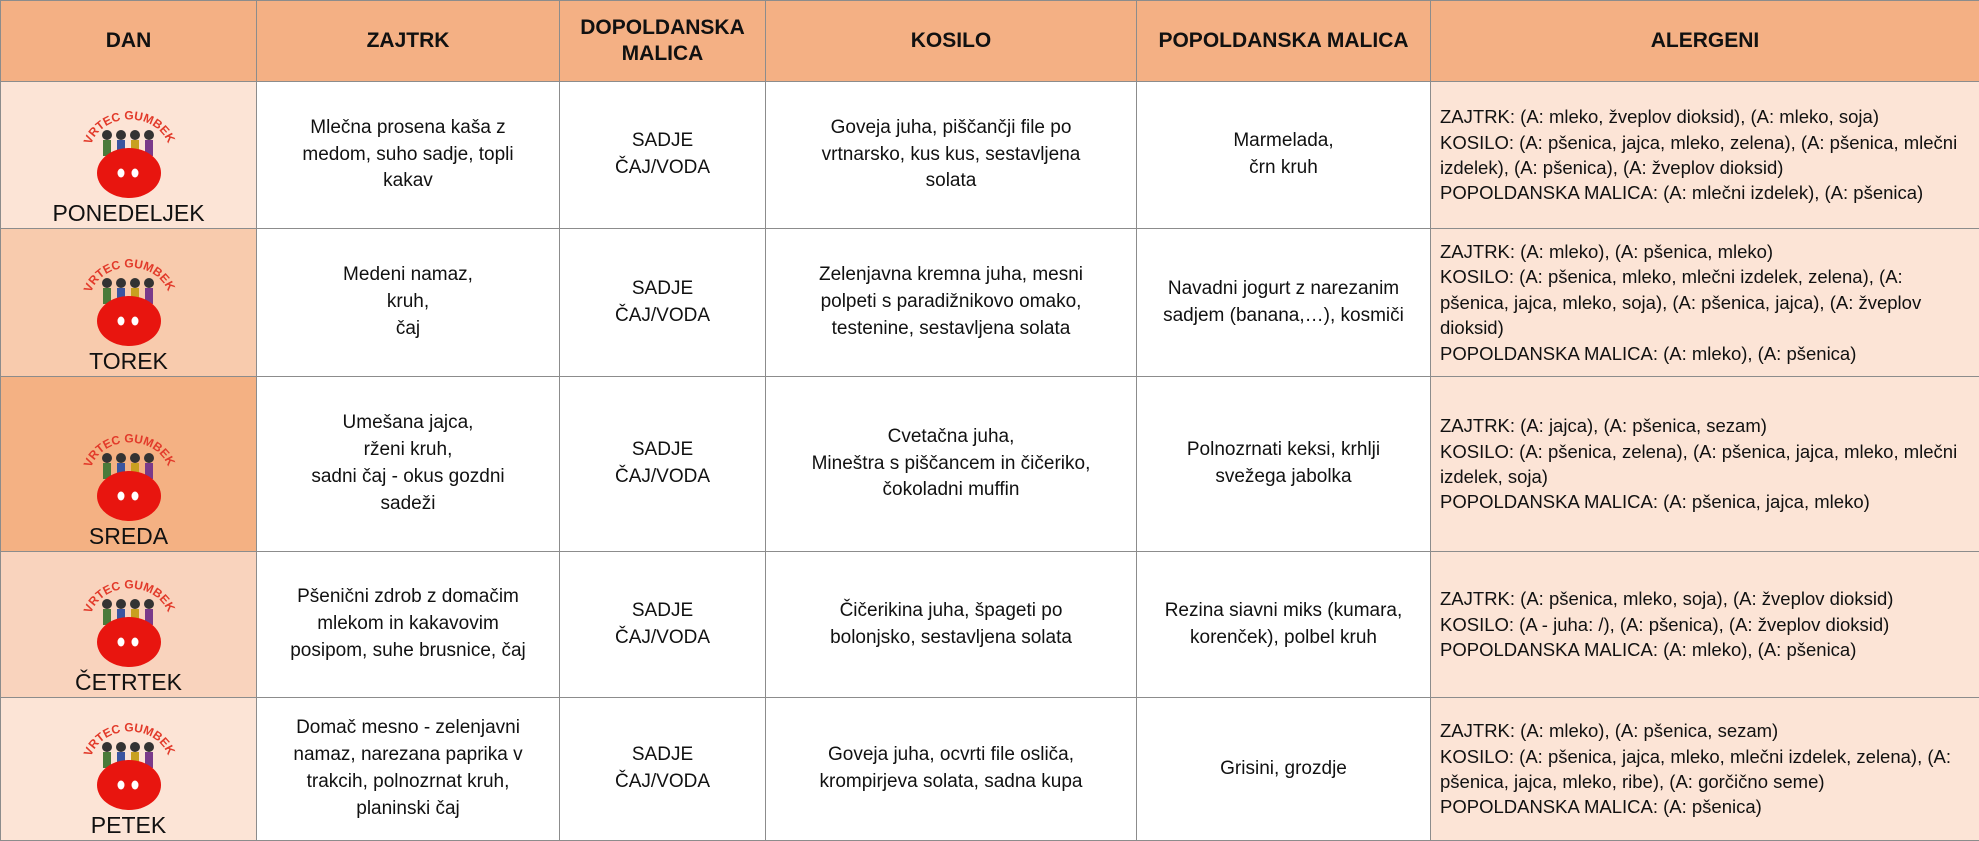  Describe the element at coordinates (408, 450) in the screenshot. I see `zajtrk-line: rženi kruh,` at that location.